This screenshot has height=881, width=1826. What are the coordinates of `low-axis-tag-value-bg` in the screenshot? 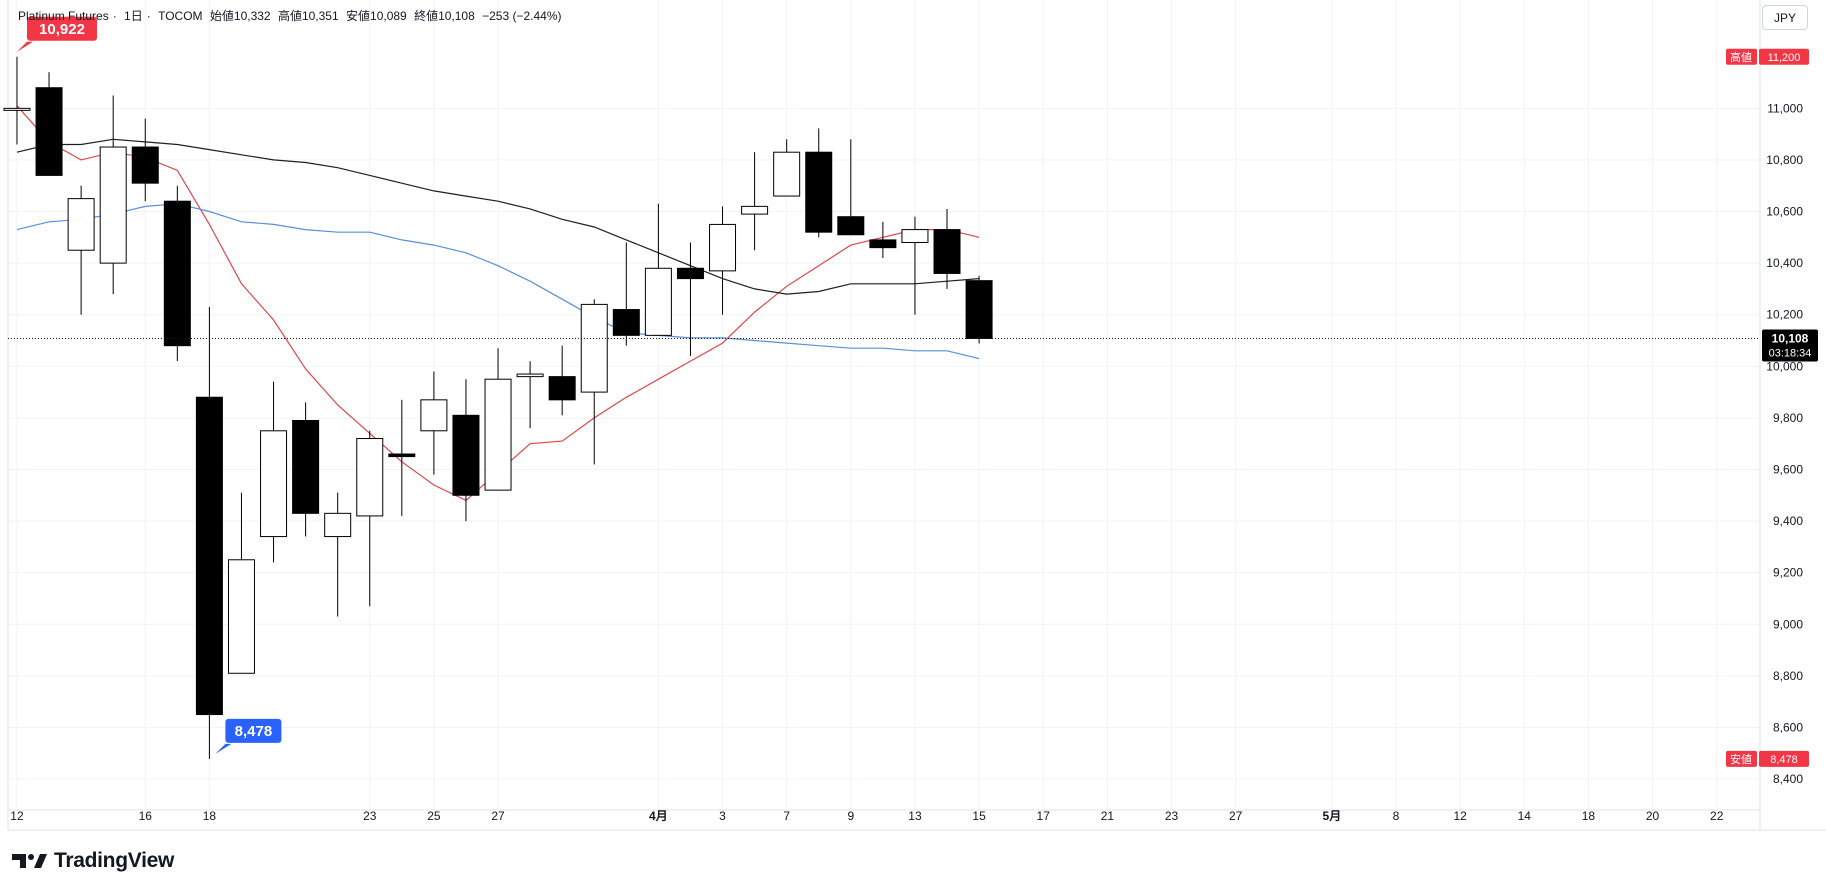 It's located at (1784, 758).